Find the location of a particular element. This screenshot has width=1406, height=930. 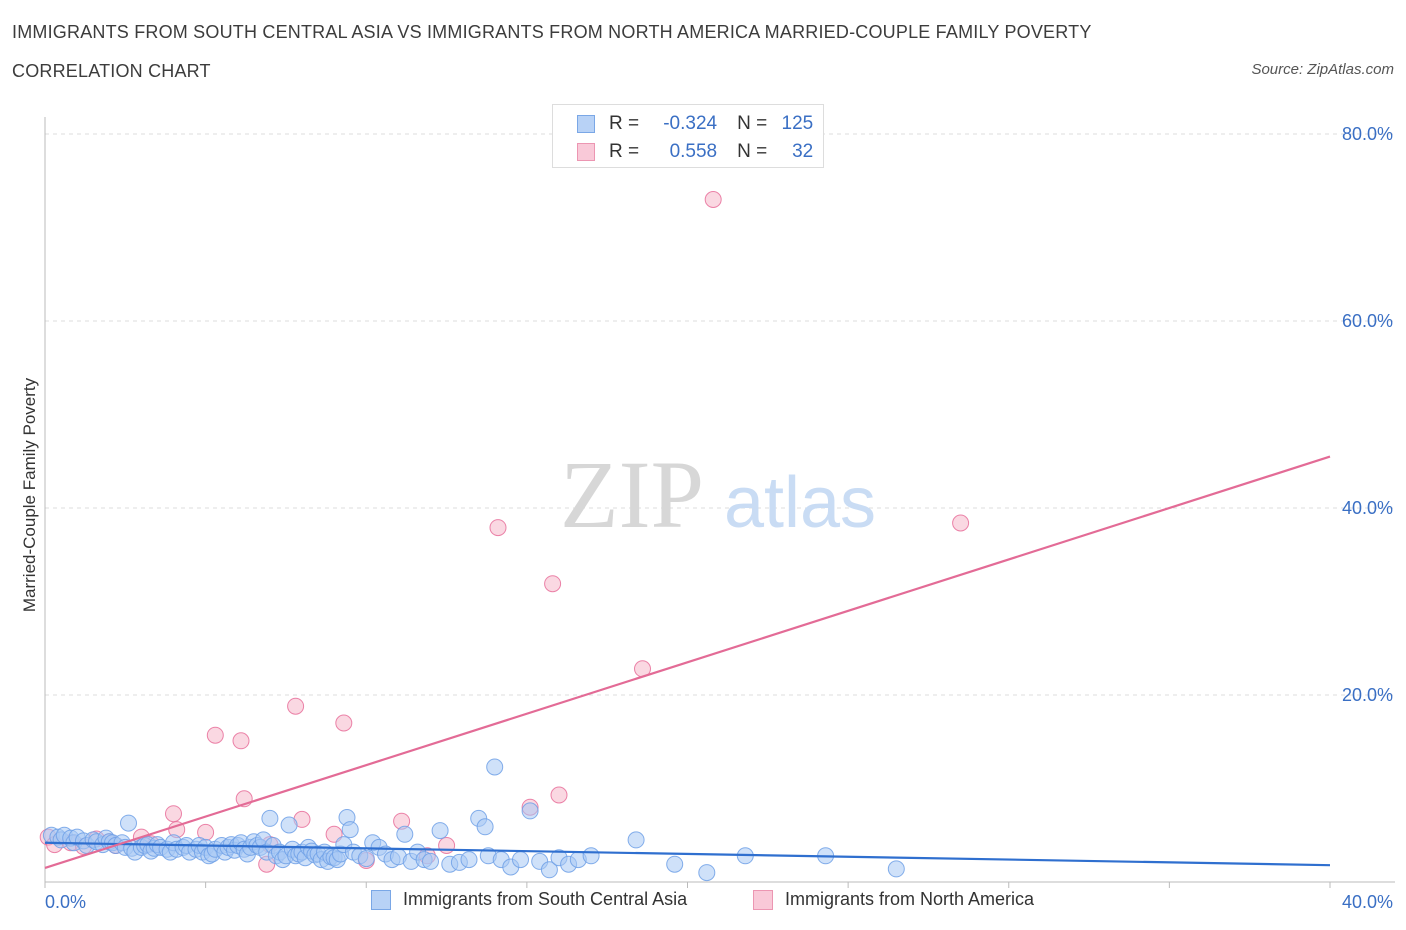

bottom-legend-south-central-asia: Immigrants from South Central Asia is located at coordinates (529, 899).